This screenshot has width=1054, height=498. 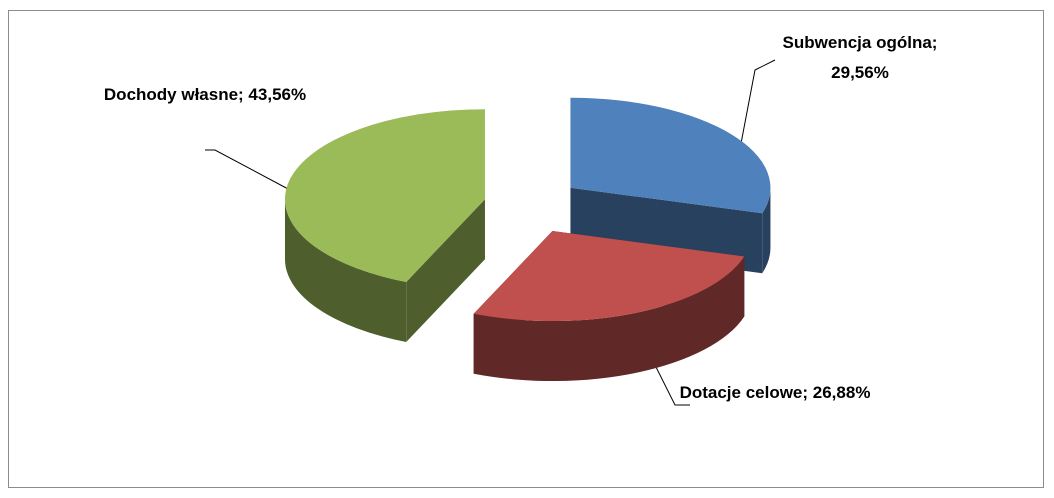 What do you see at coordinates (205, 94) in the screenshot?
I see `data-label: Dochody własne; 43,56%` at bounding box center [205, 94].